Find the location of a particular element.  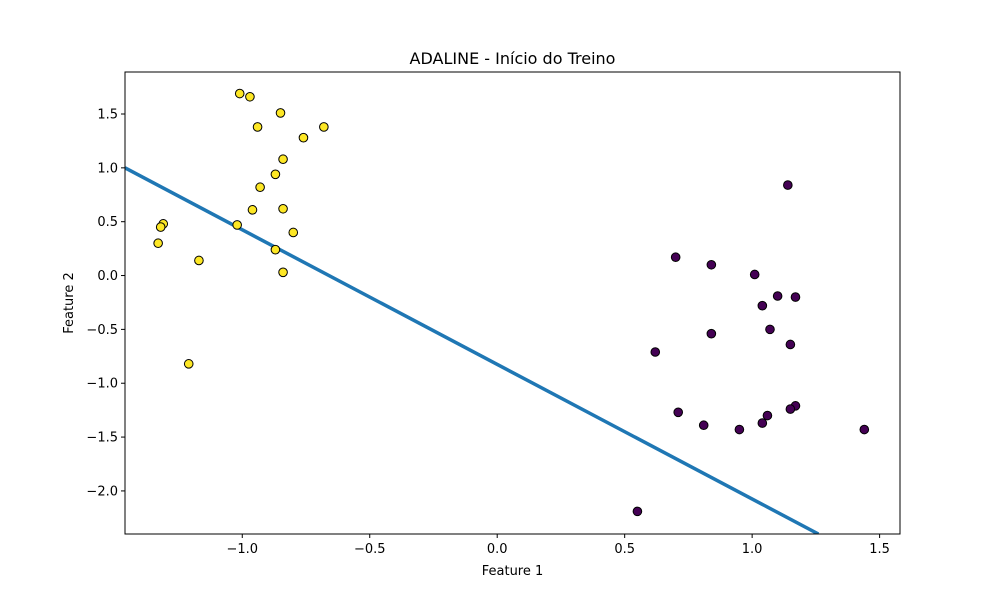

x-tick-label: −0.5 is located at coordinates (370, 549).